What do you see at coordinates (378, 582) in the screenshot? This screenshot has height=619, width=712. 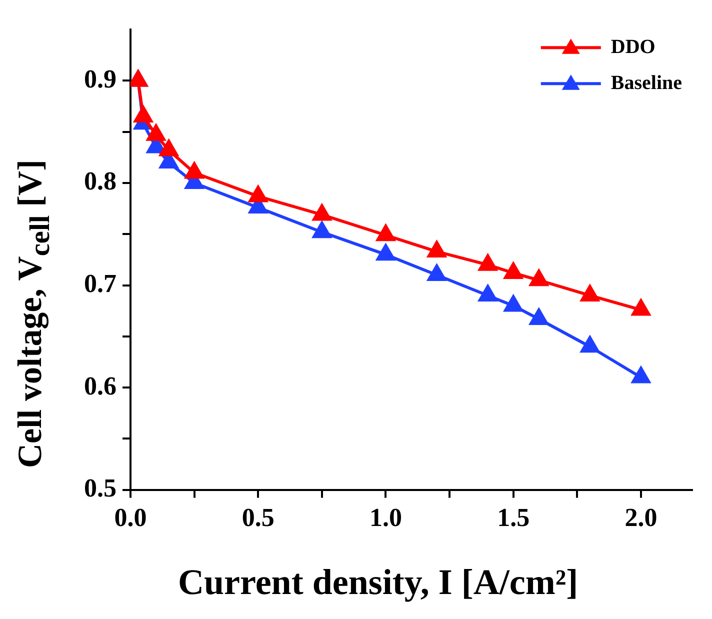 I see `x-axis-title: Current density, I [A/cm²]` at bounding box center [378, 582].